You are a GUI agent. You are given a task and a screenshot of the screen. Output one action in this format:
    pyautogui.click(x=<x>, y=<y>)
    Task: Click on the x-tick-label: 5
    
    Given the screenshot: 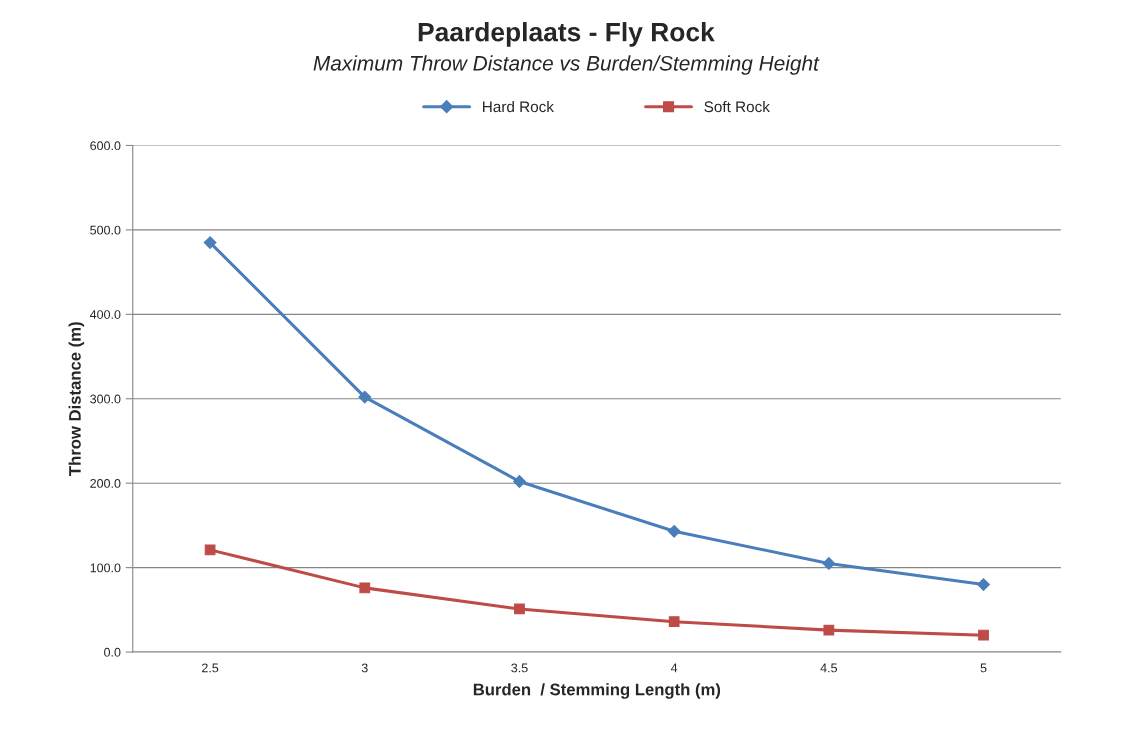 What is the action you would take?
    pyautogui.click(x=983, y=668)
    